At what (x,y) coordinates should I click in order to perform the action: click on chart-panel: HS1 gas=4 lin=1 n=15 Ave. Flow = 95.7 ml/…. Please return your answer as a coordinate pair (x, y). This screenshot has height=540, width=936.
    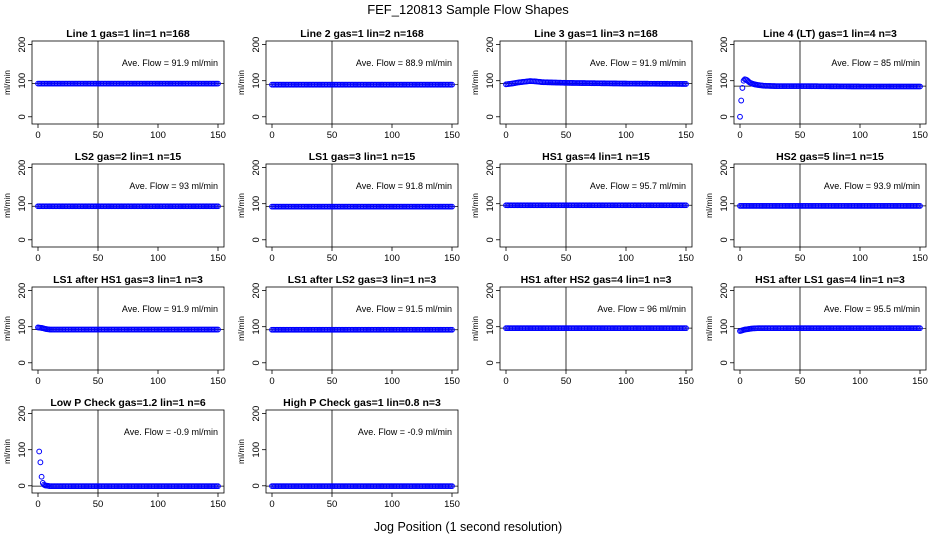
    Looking at the image, I should click on (582, 207).